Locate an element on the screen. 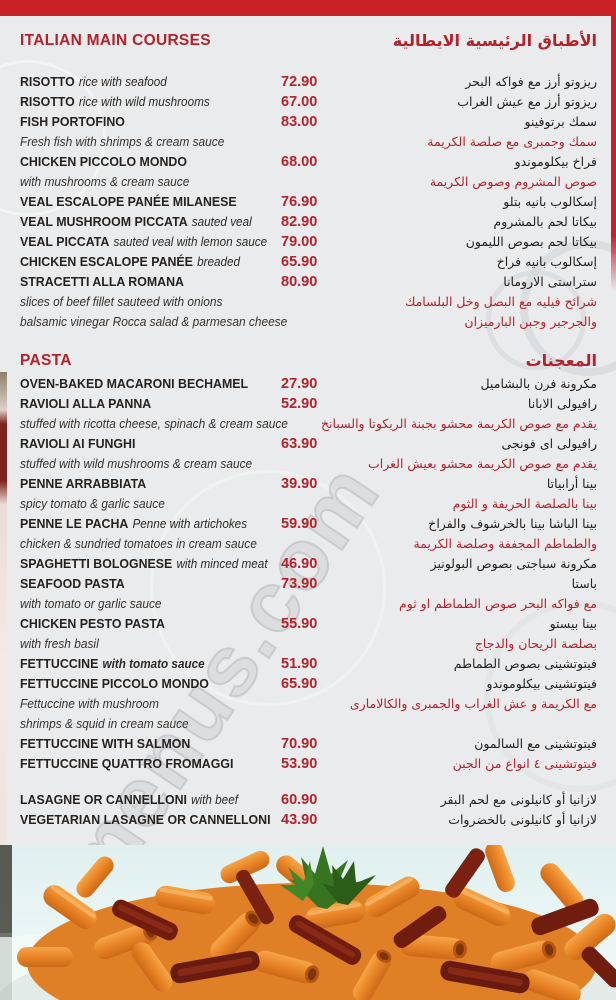 The height and width of the screenshot is (1000, 616). item-name: FETTUCCINE is located at coordinates (59, 663).